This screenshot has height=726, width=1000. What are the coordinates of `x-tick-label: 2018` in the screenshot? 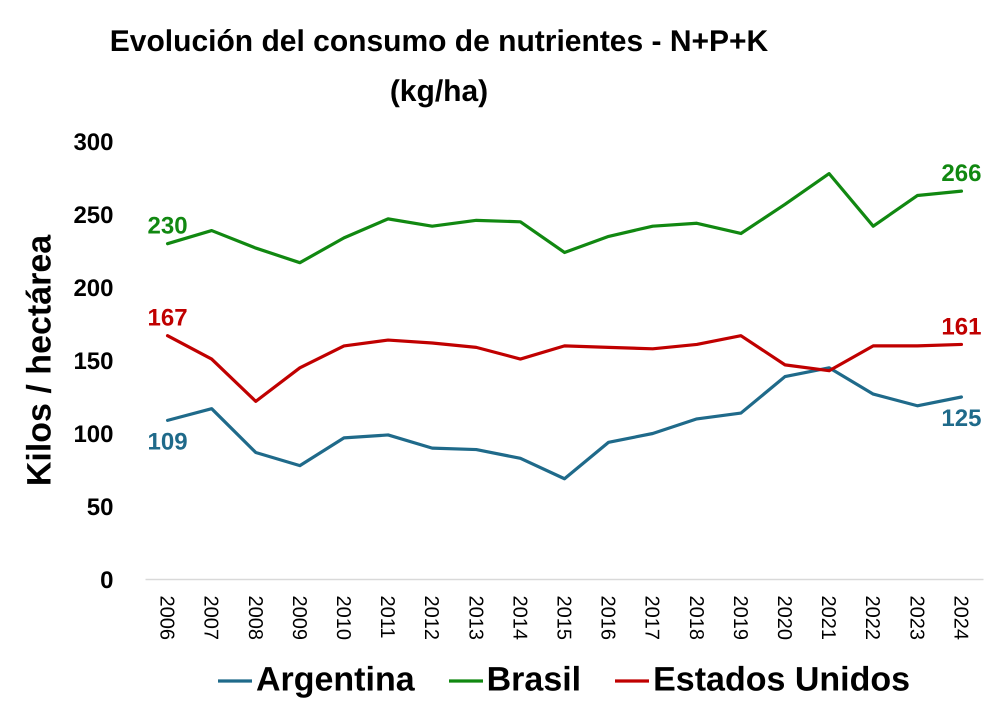 It's located at (695, 618).